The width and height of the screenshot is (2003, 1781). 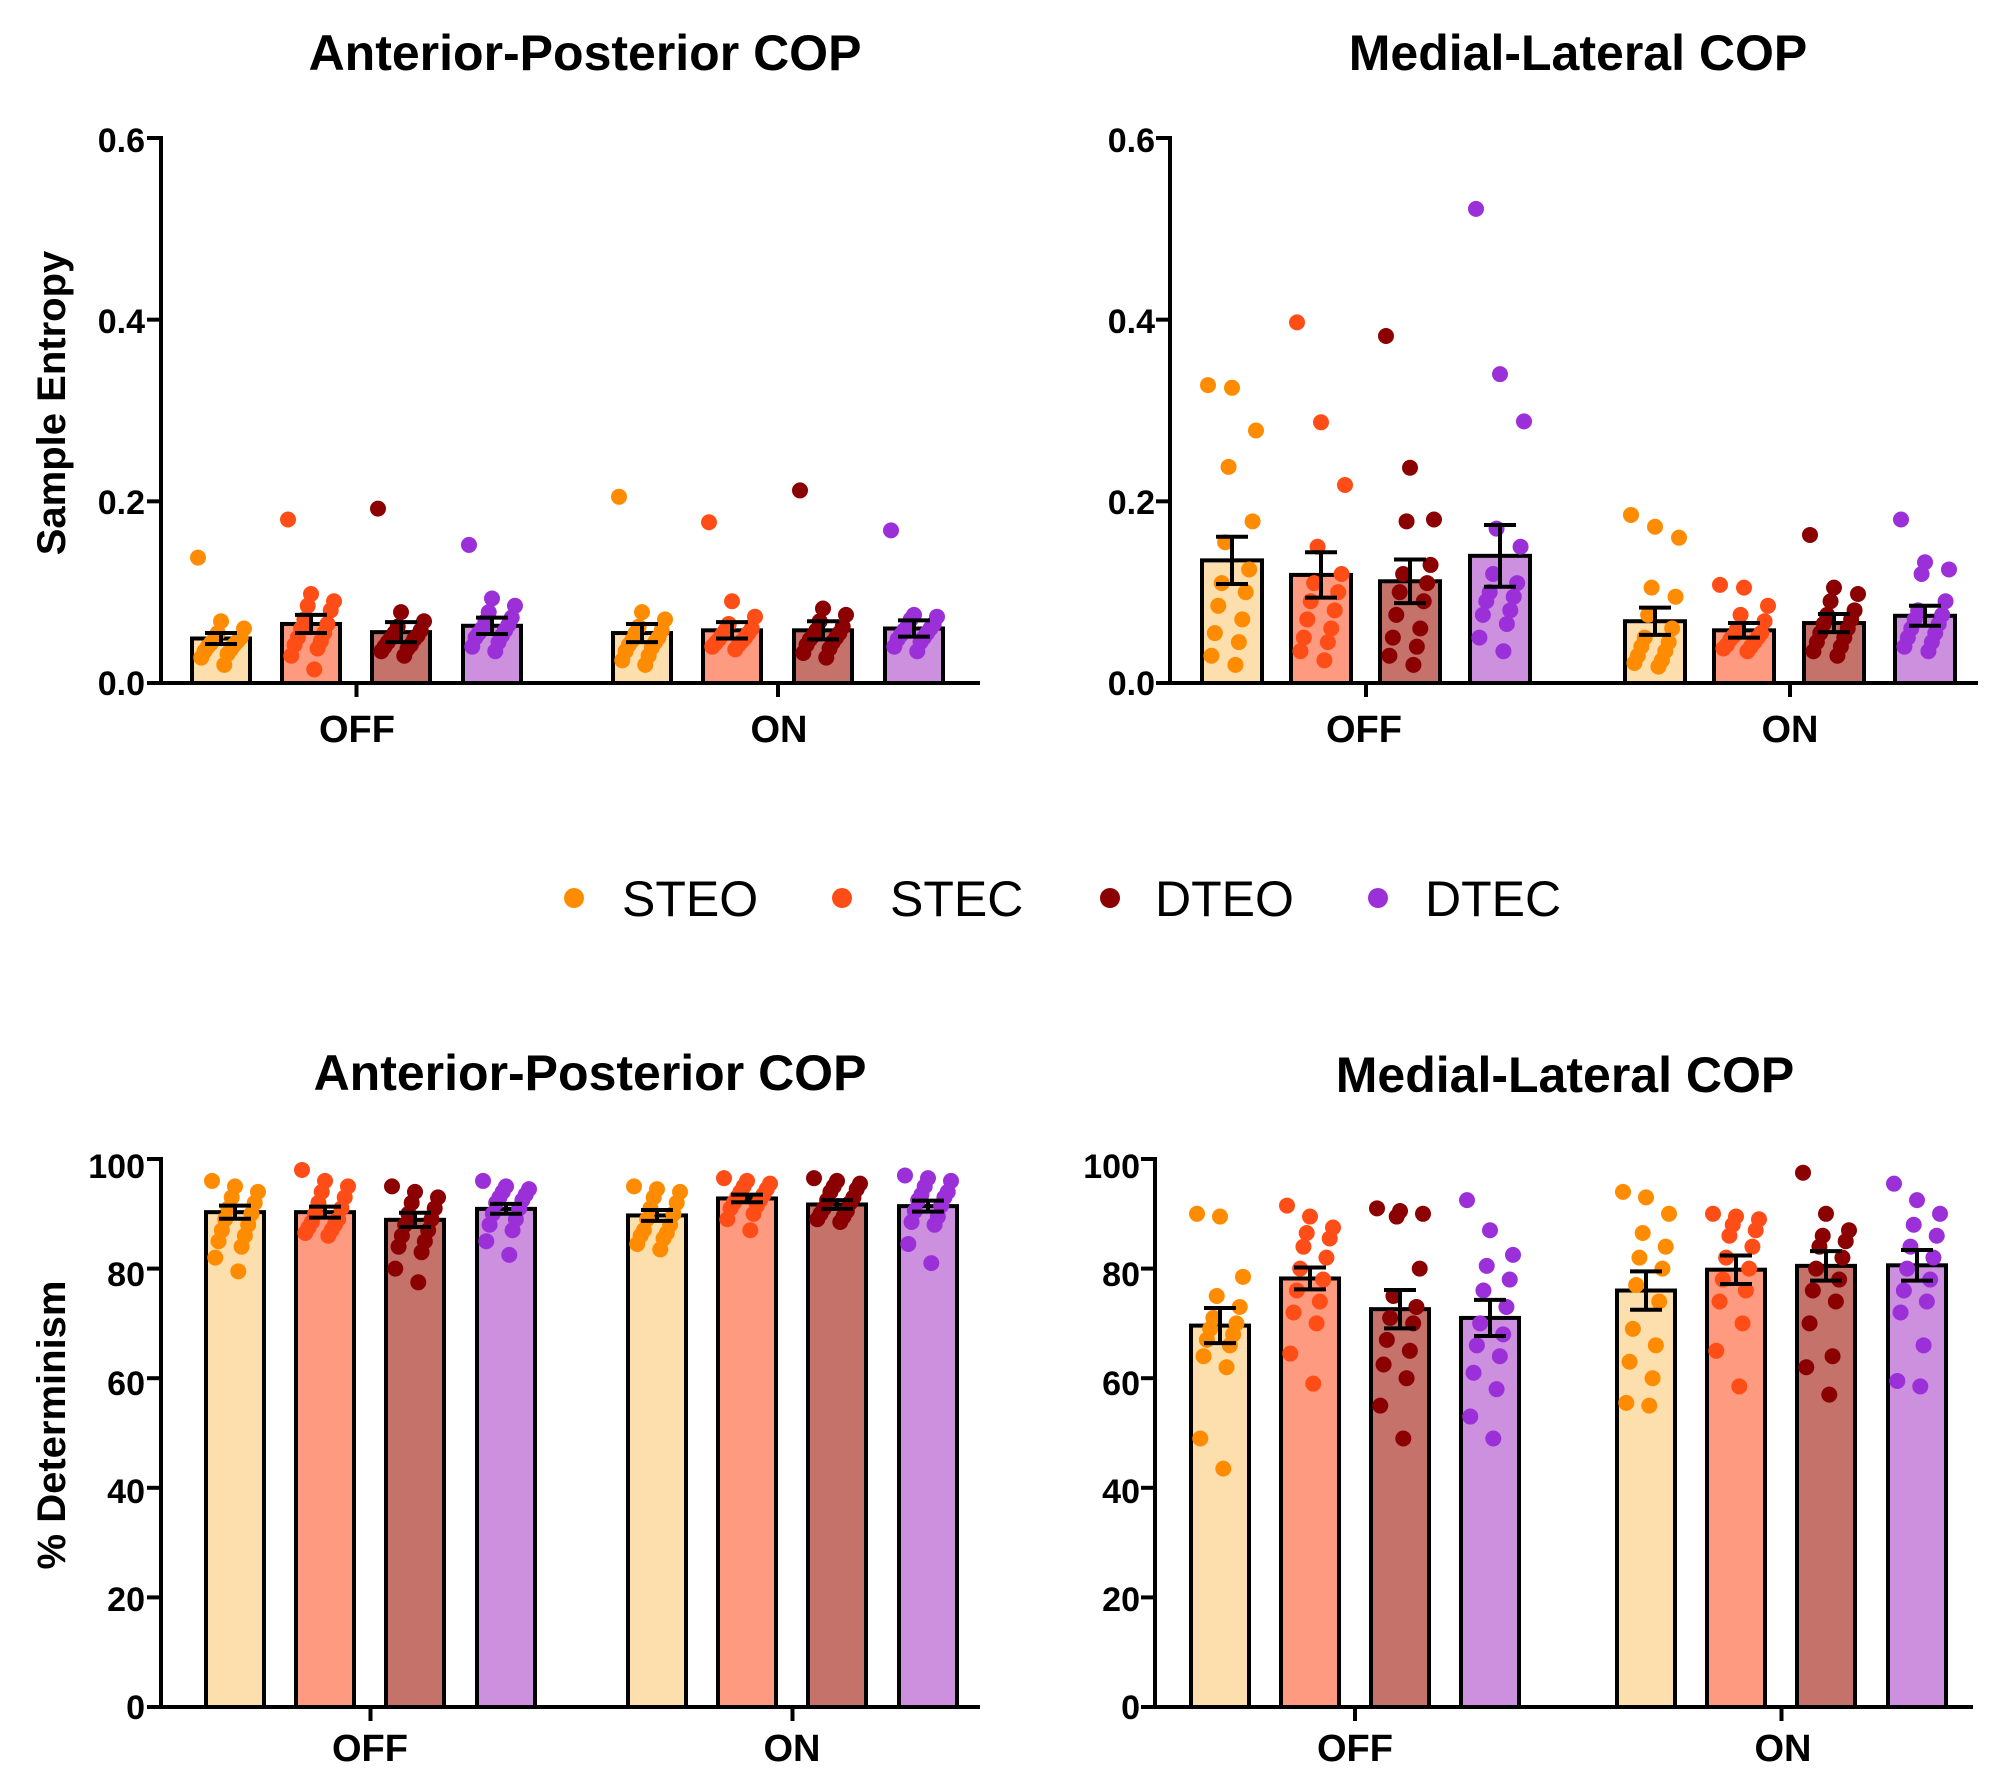 I want to click on legend-marker-dteo, so click(x=1110, y=898).